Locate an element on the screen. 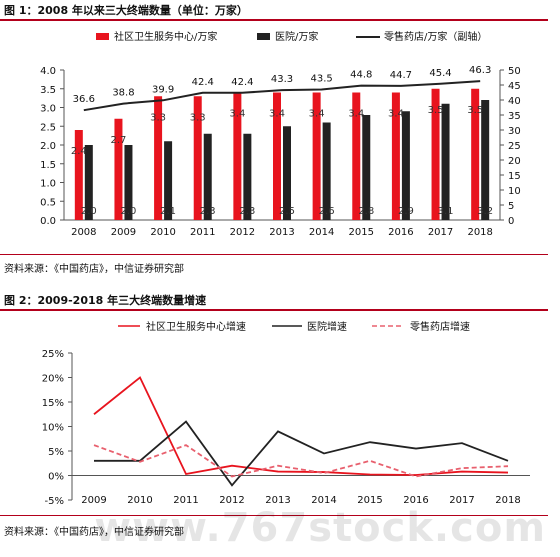  legend-swatch-community is located at coordinates (102, 36).